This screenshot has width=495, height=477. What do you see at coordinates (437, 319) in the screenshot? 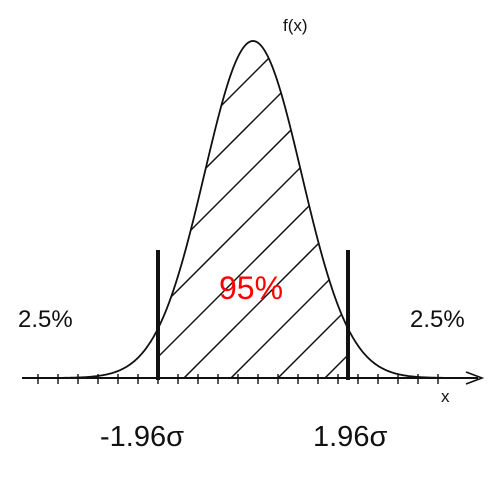
I see `right-tail-percent: 2.5%` at bounding box center [437, 319].